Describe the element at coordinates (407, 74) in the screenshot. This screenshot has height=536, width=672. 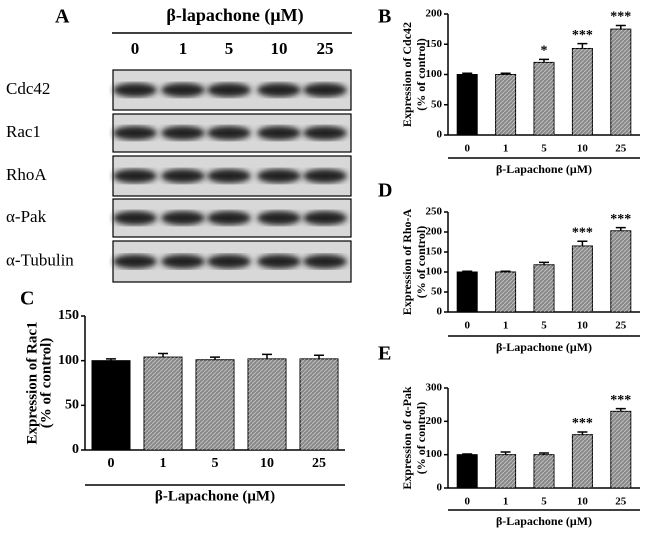
I see `y-axis-title: Expression of Cdc42` at that location.